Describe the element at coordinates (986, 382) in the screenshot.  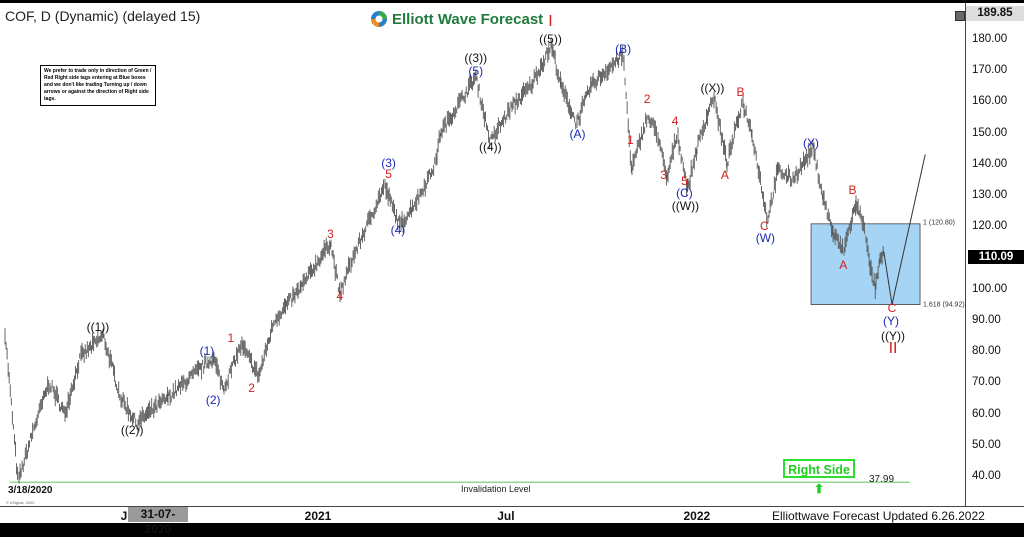
I see `y-tick-label: 70.00` at that location.